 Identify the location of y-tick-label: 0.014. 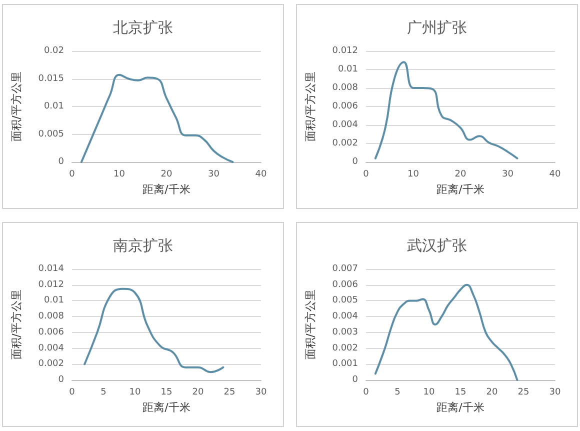
(51, 269).